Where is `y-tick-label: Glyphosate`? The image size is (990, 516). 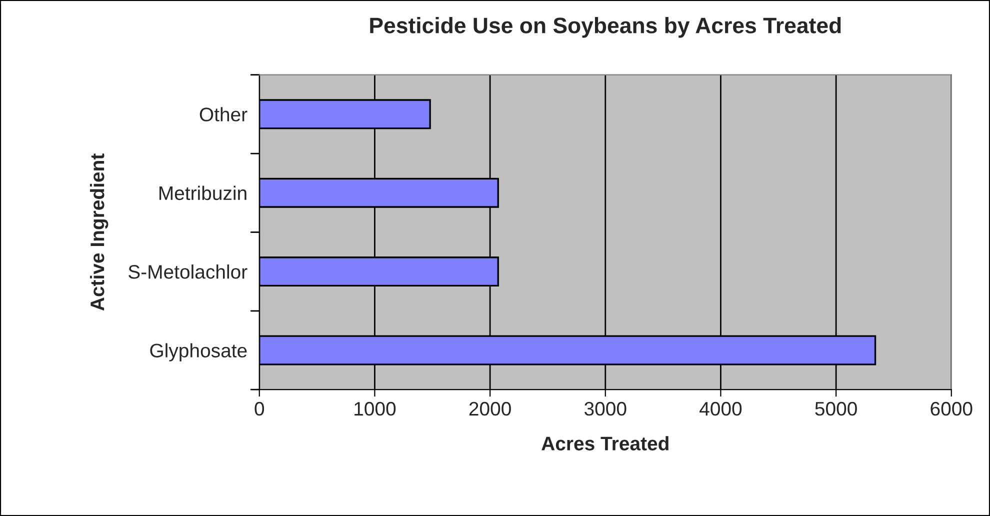 y-tick-label: Glyphosate is located at coordinates (198, 352).